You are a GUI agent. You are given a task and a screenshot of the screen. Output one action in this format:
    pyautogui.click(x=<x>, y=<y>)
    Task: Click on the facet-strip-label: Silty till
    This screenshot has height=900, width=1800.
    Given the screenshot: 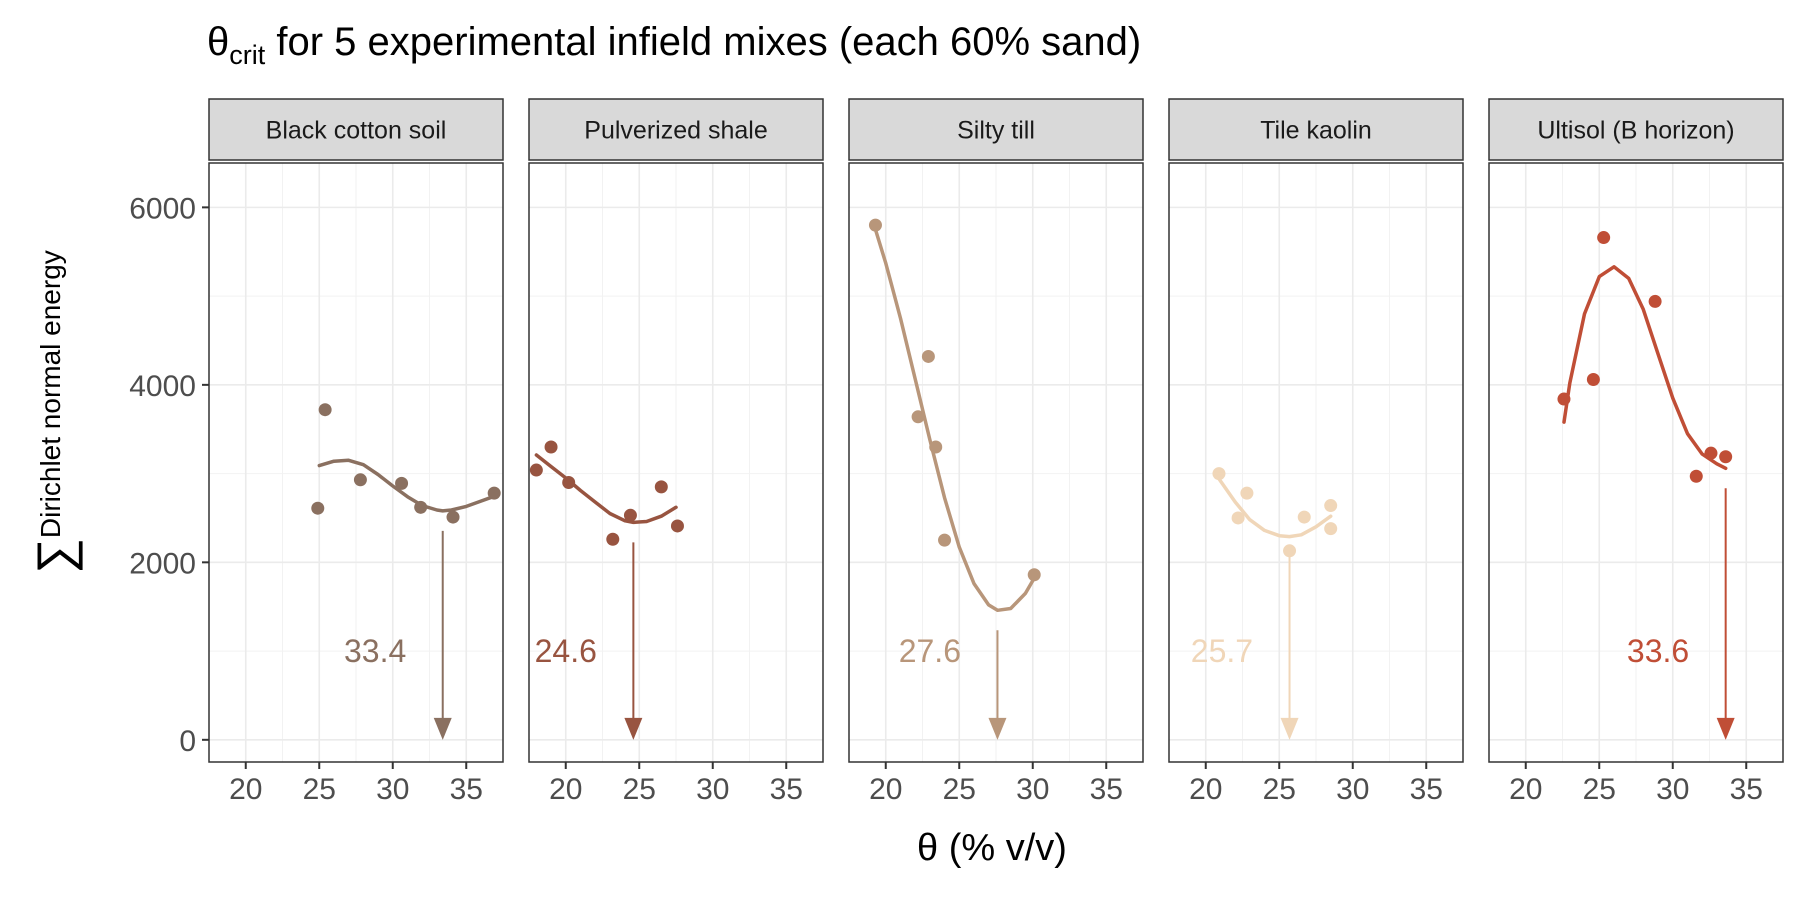 What is the action you would take?
    pyautogui.click(x=996, y=131)
    